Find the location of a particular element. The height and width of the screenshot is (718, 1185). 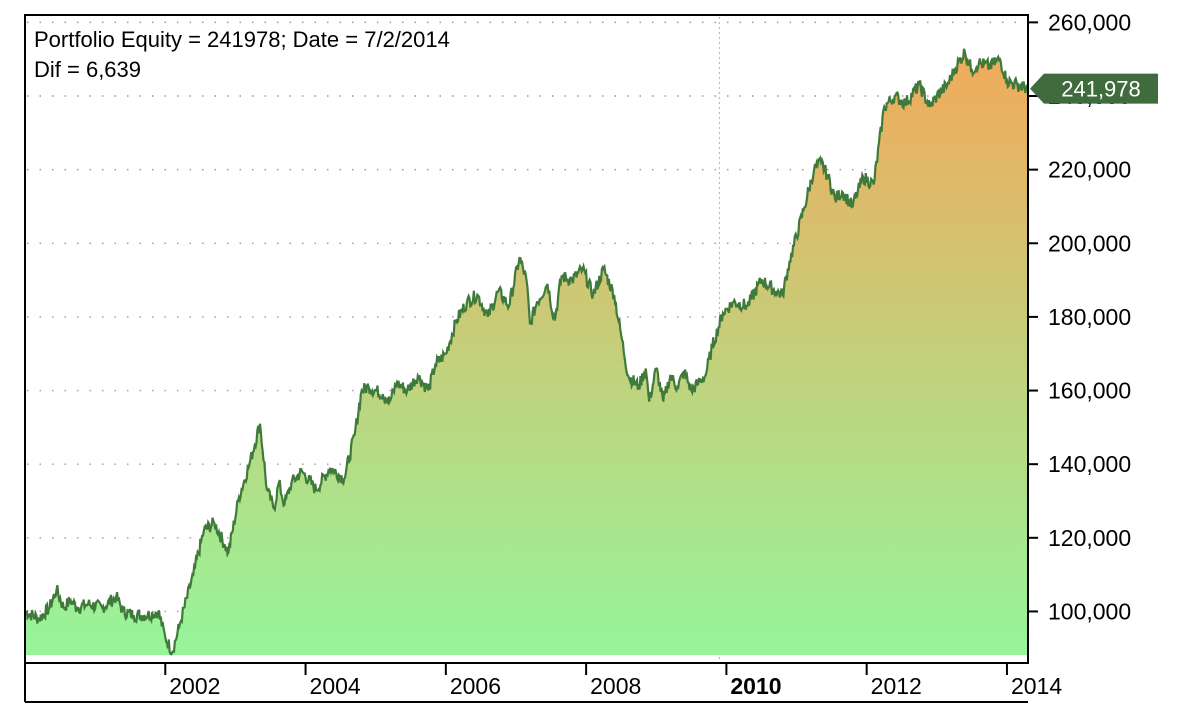

y-tick-label: 100,000 is located at coordinates (1089, 611).